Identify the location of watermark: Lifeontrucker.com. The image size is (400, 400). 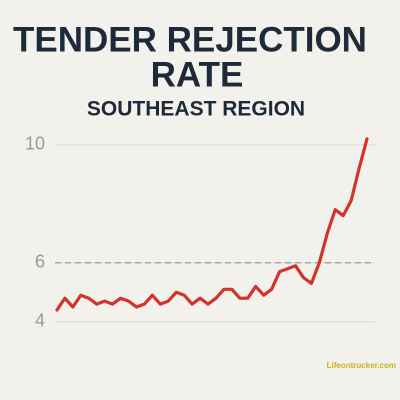
(361, 365).